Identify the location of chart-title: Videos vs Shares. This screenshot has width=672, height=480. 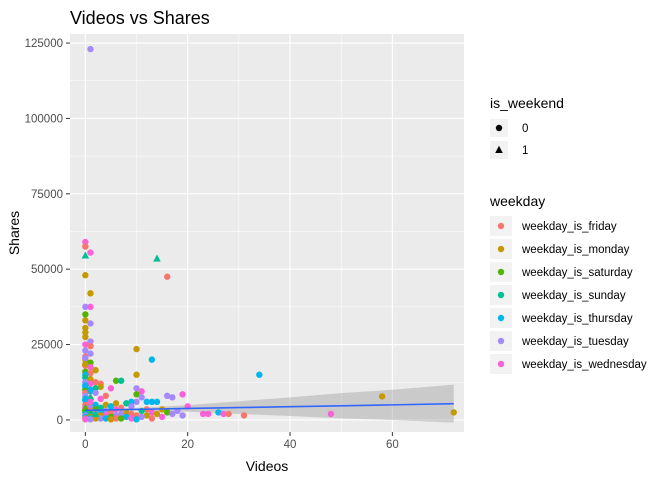
(140, 18).